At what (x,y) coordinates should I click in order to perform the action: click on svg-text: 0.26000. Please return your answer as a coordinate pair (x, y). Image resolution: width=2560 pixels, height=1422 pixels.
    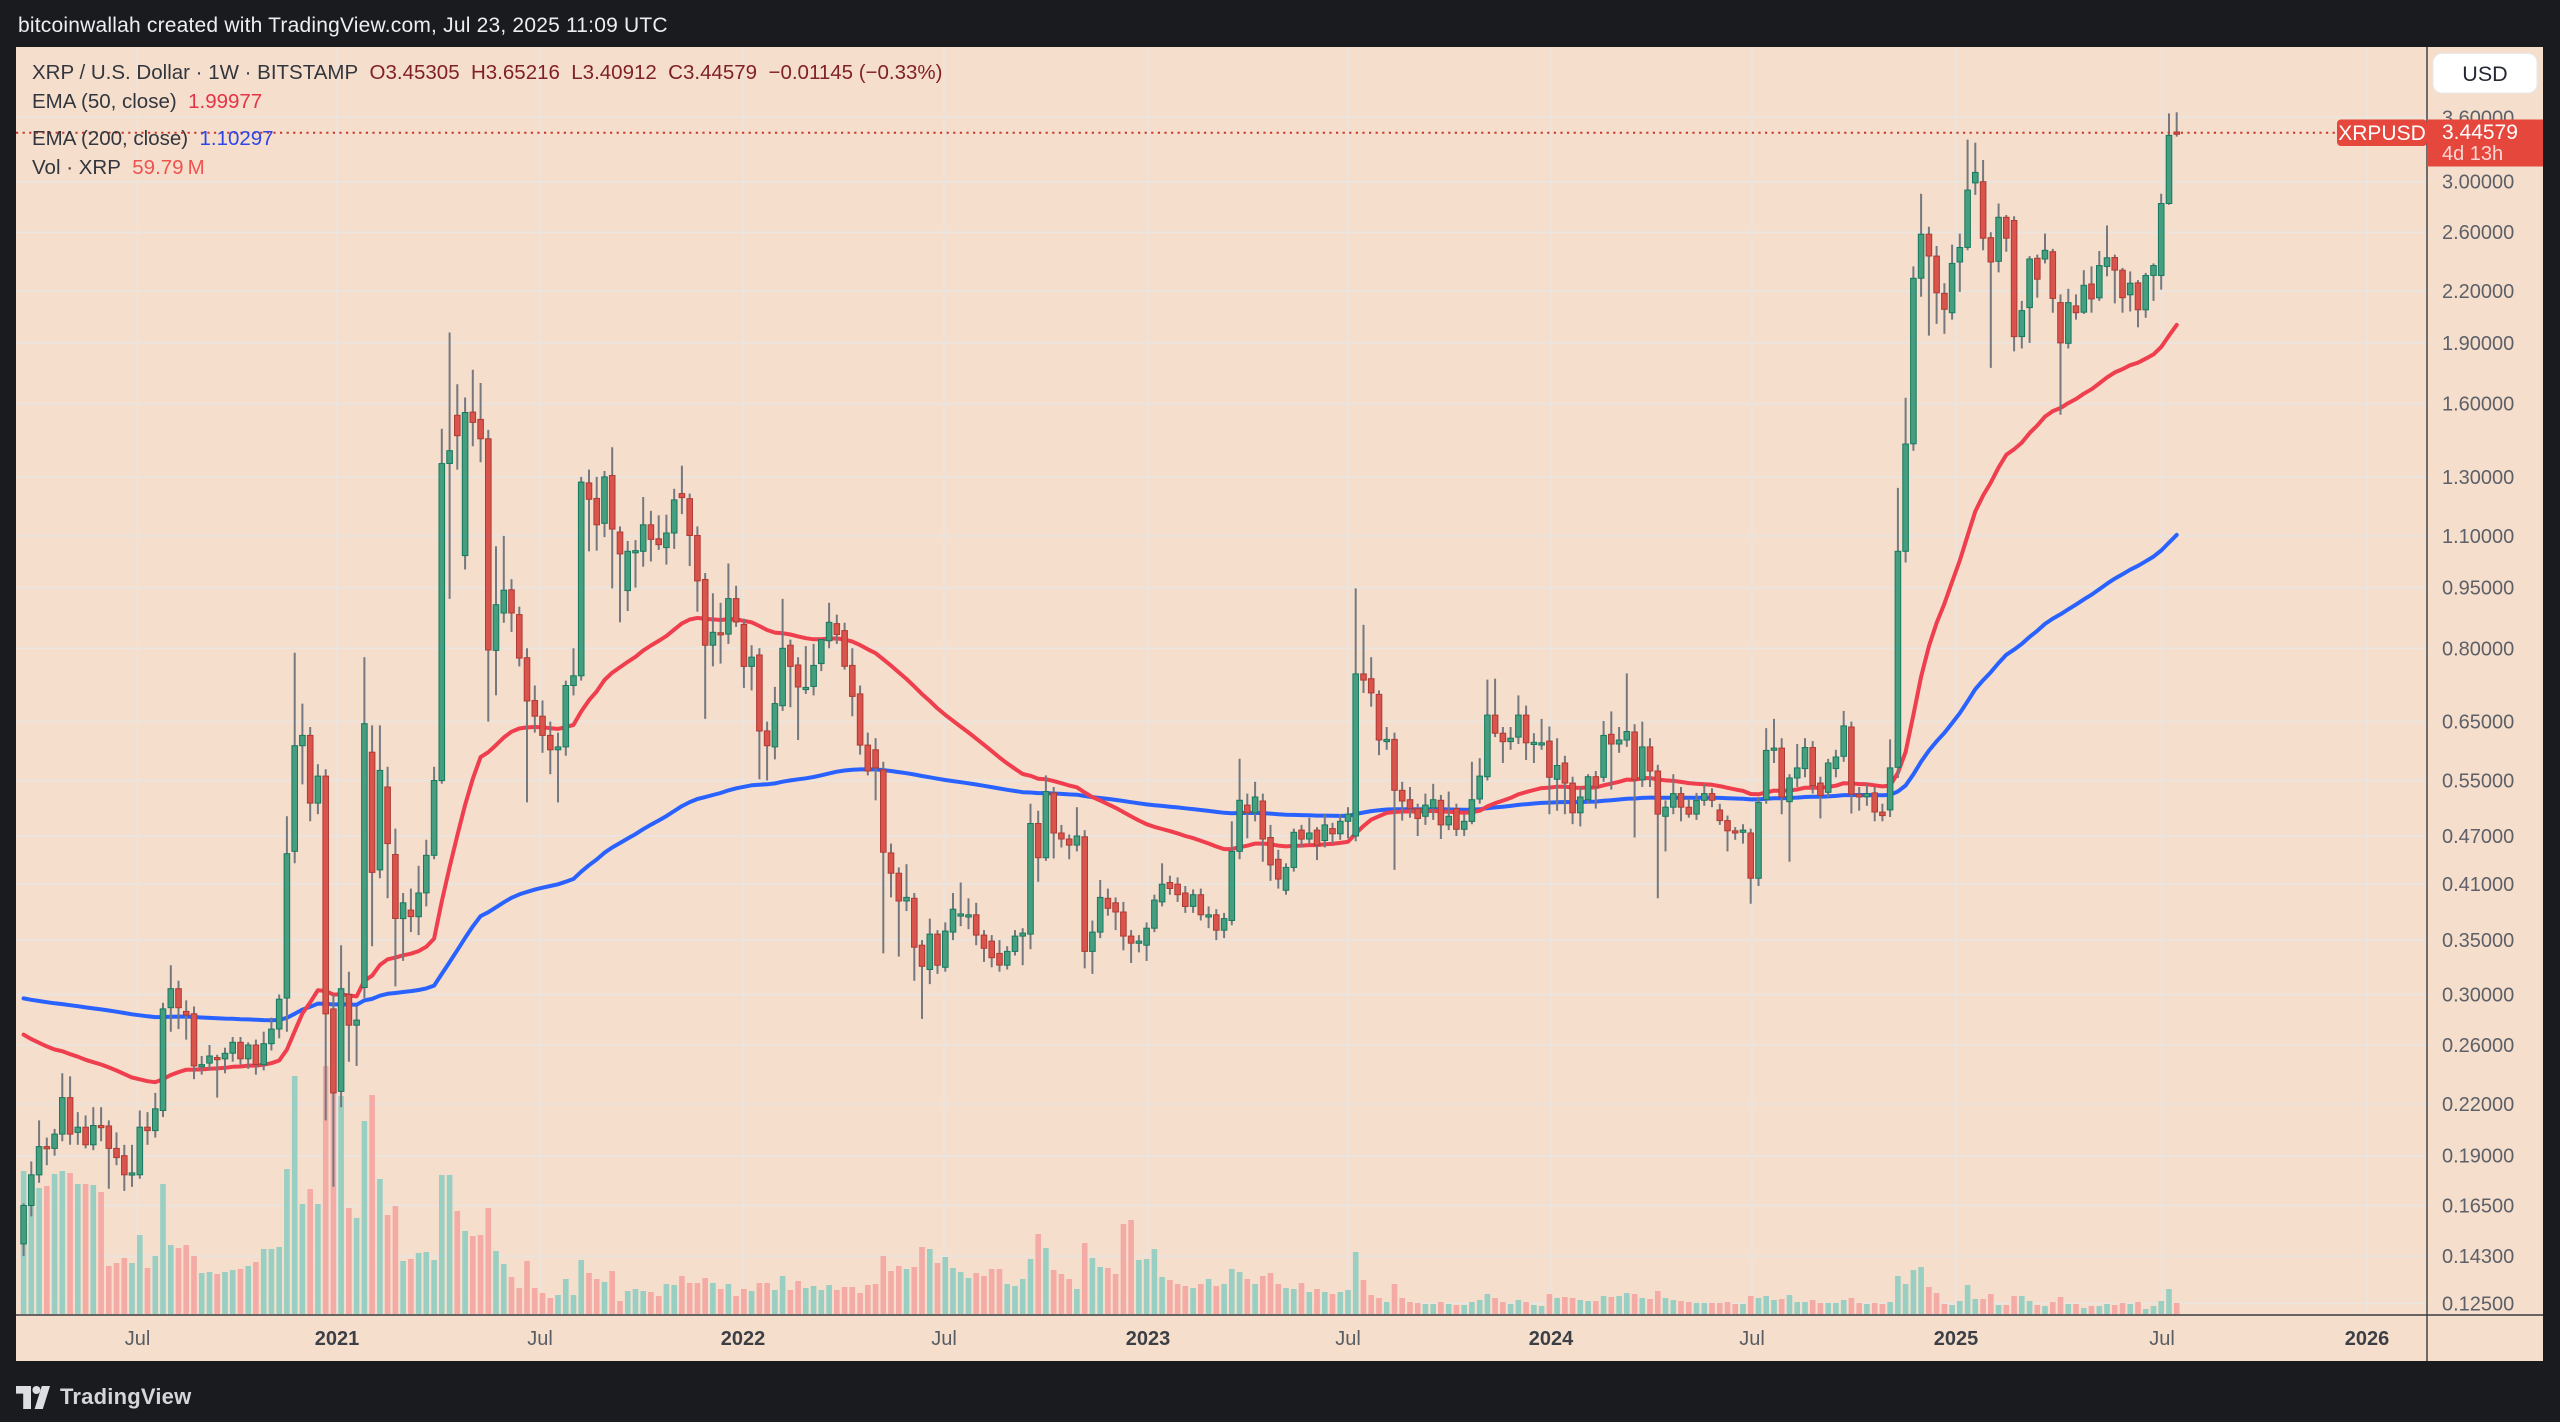
    Looking at the image, I should click on (2478, 1046).